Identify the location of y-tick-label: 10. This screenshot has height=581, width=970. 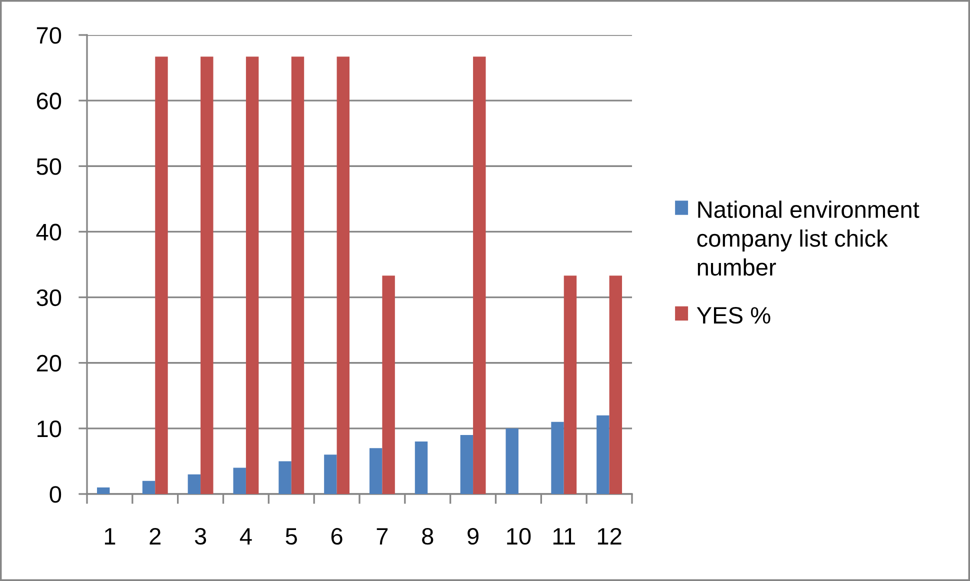
(50, 429).